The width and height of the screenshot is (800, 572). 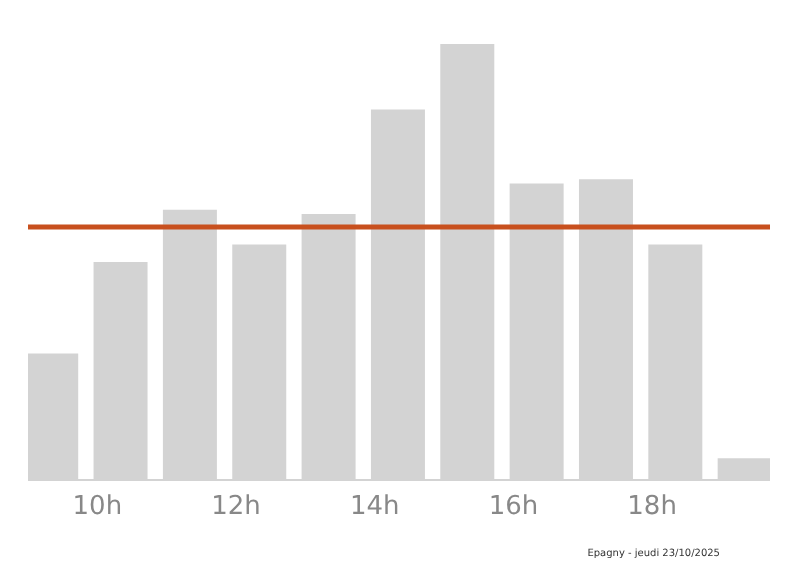 What do you see at coordinates (652, 507) in the screenshot?
I see `x-tick-label: 18h` at bounding box center [652, 507].